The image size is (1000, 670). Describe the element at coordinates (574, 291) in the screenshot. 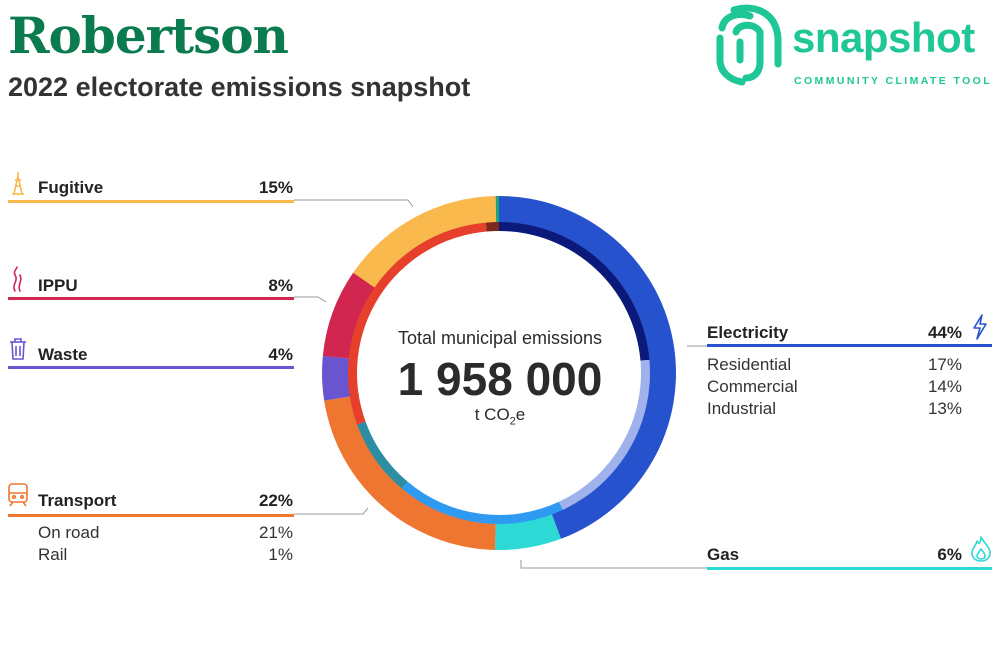

I see `slice-residential` at that location.